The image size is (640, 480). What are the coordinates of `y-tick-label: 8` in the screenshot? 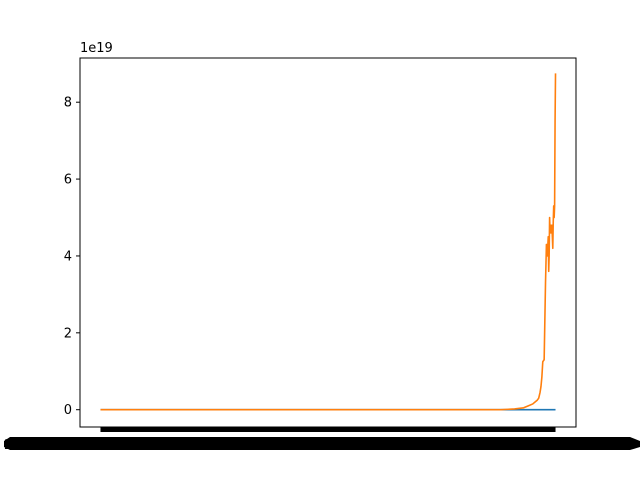 It's located at (68, 103).